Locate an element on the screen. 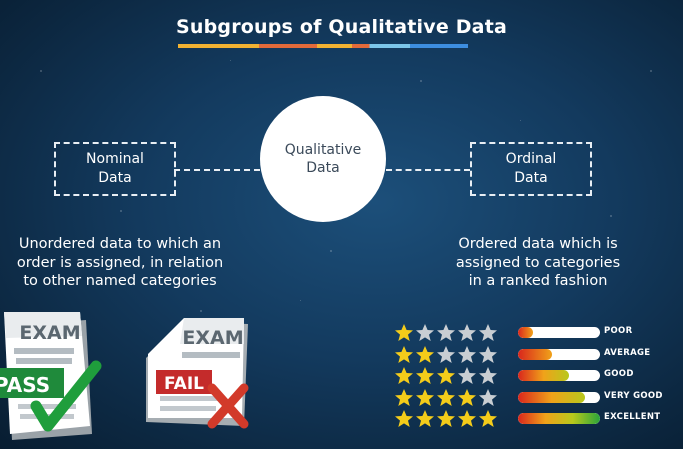 The width and height of the screenshot is (683, 449). pass-card-header: EXAM is located at coordinates (49, 333).